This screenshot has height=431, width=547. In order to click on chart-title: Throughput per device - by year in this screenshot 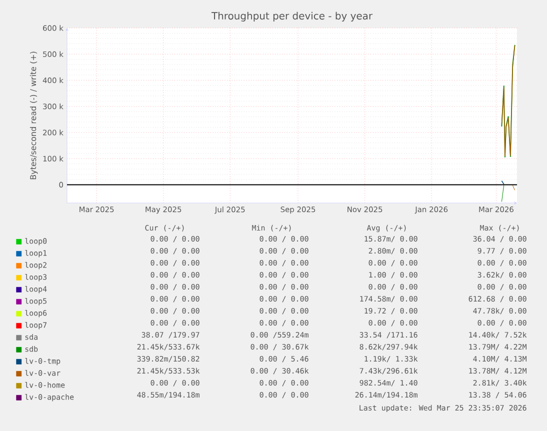, I will do `click(292, 17)`.